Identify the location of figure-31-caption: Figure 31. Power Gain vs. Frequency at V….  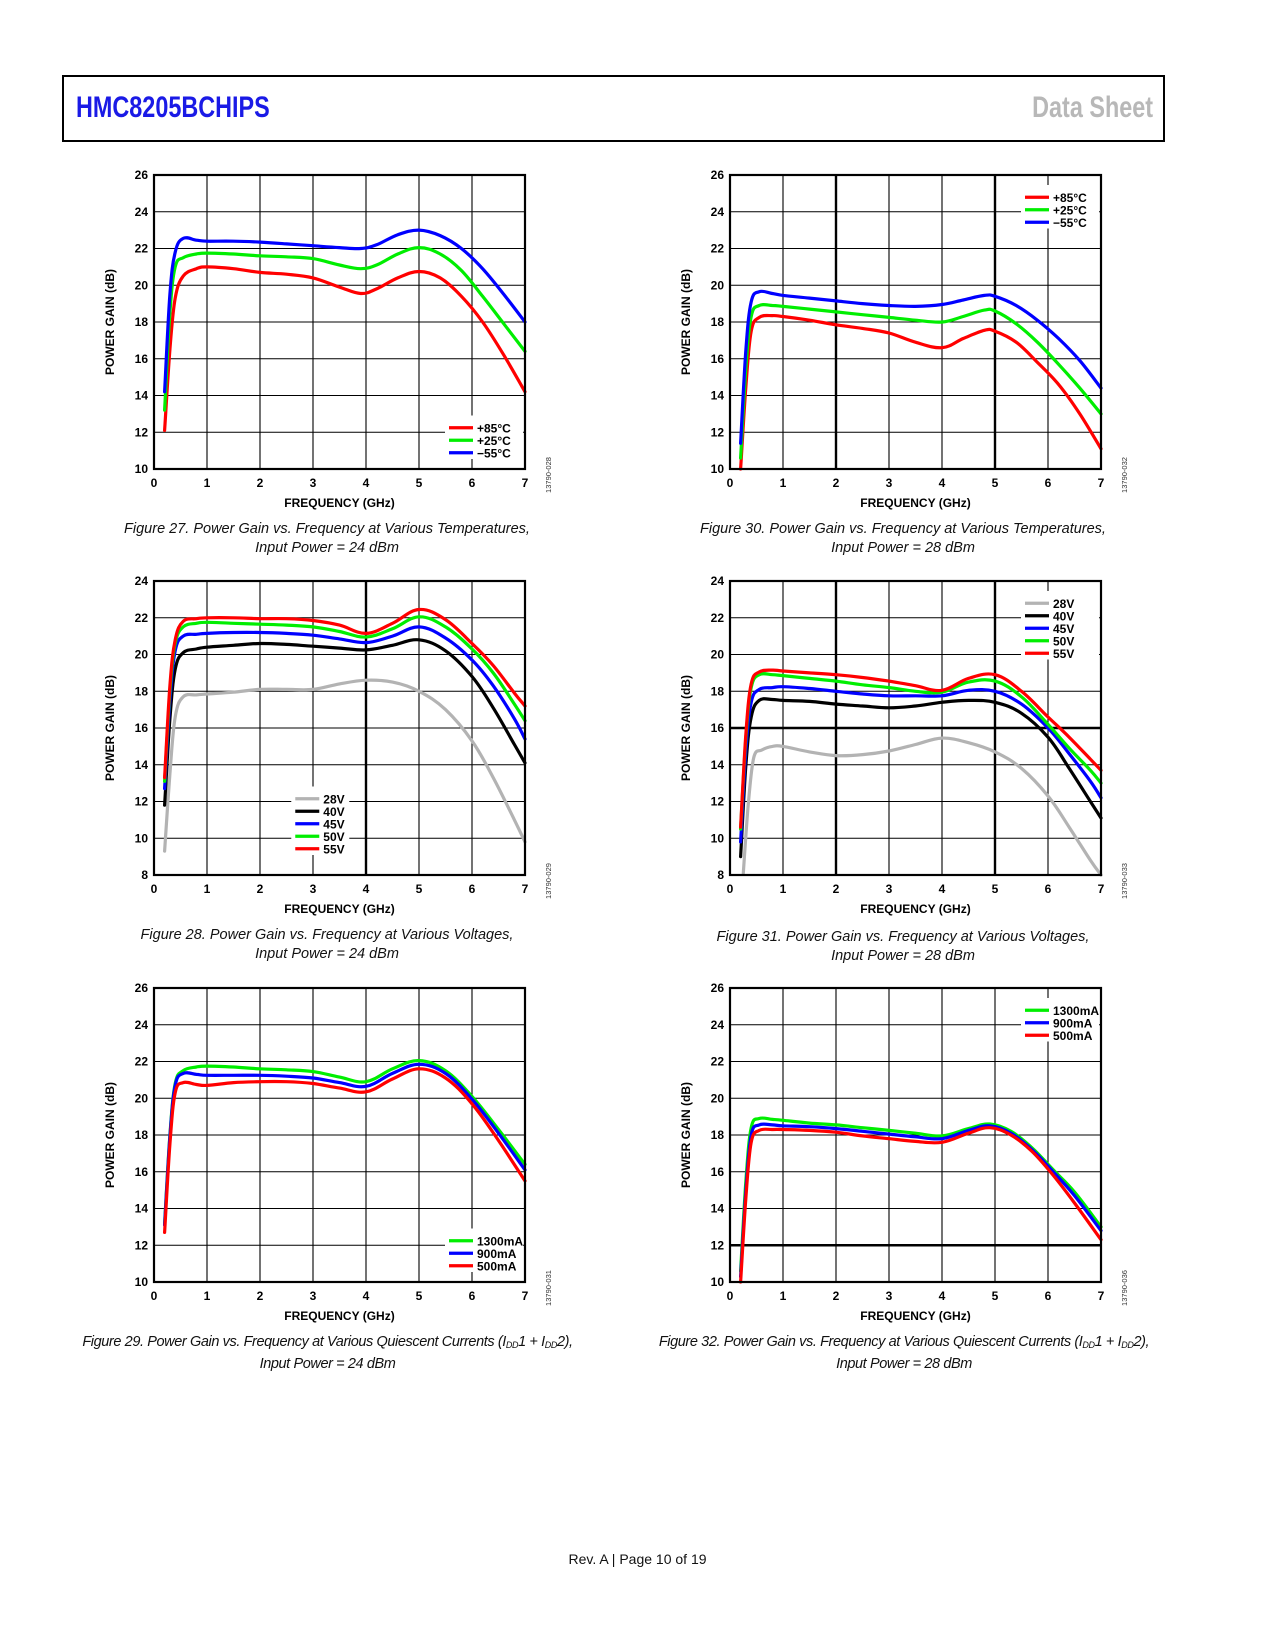
(903, 947).